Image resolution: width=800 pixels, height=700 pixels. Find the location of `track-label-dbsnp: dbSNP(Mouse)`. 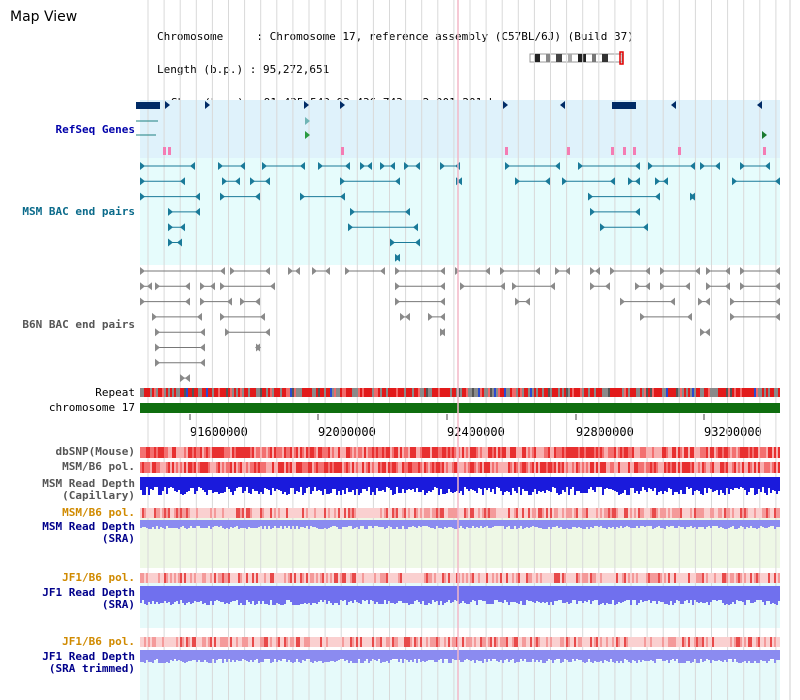

track-label-dbsnp: dbSNP(Mouse) is located at coordinates (95, 451).